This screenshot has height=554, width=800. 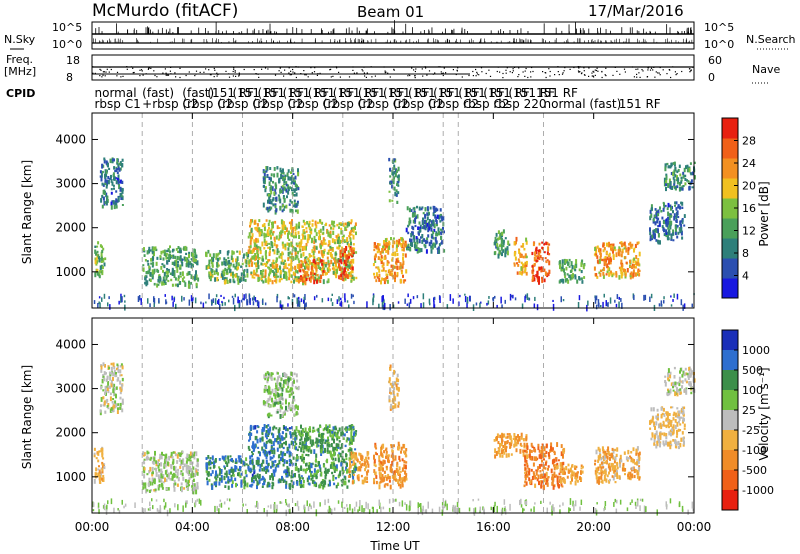 I want to click on colorbar-tick-label: 28, so click(x=749, y=141).